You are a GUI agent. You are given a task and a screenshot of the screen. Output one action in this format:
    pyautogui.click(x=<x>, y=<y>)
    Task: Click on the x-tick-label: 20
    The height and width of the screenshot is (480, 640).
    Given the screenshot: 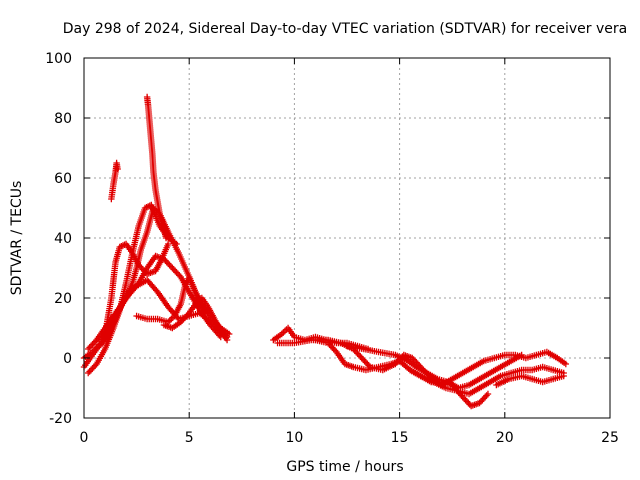 What is the action you would take?
    pyautogui.click(x=505, y=438)
    